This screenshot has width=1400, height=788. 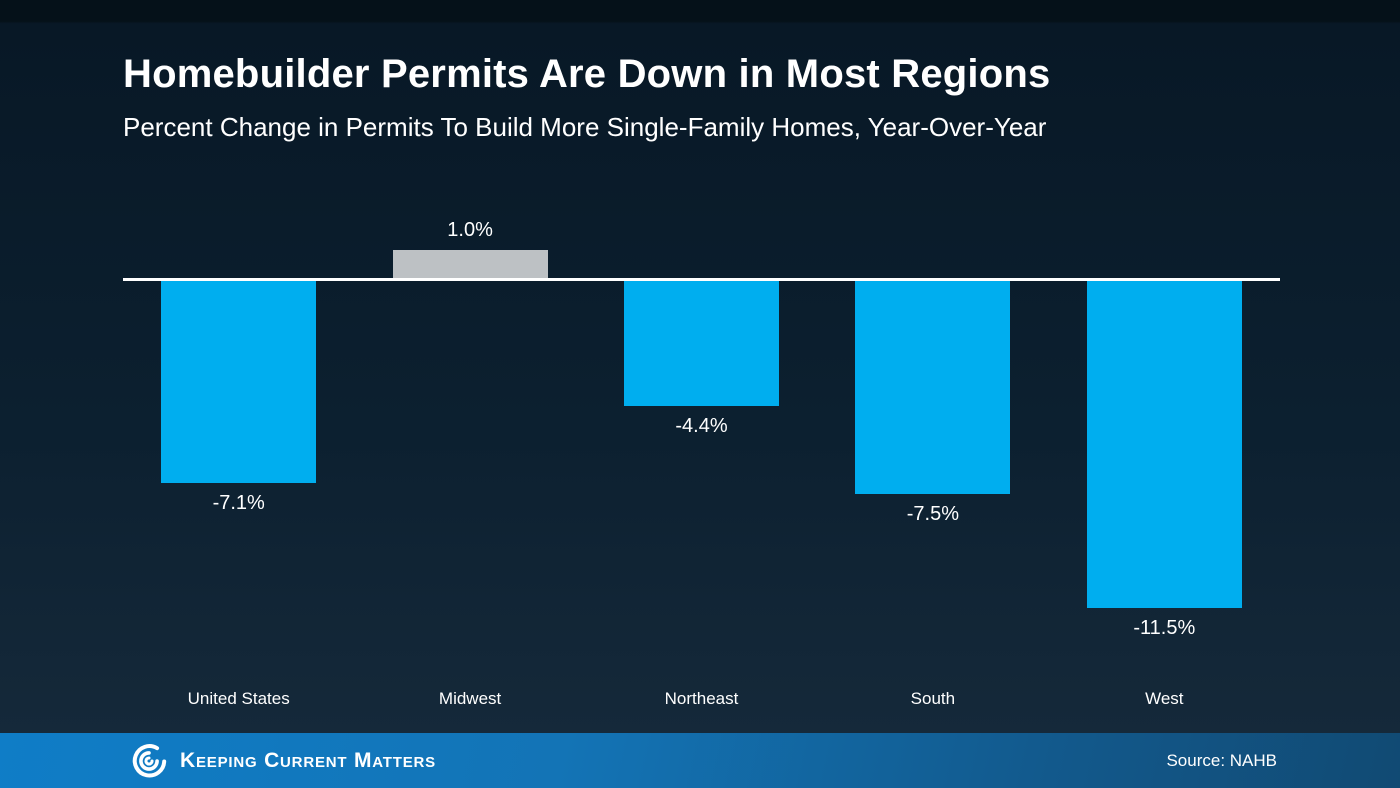 What do you see at coordinates (933, 698) in the screenshot?
I see `category-label-south: South` at bounding box center [933, 698].